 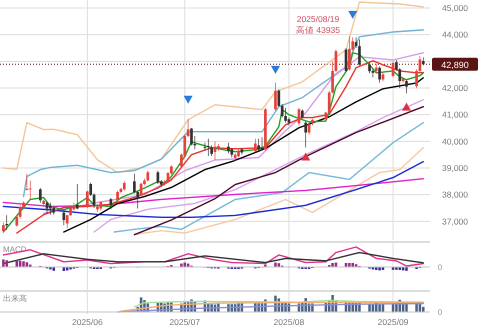 What do you see at coordinates (318, 30) in the screenshot?
I see `annotation: 高値 43935` at bounding box center [318, 30].